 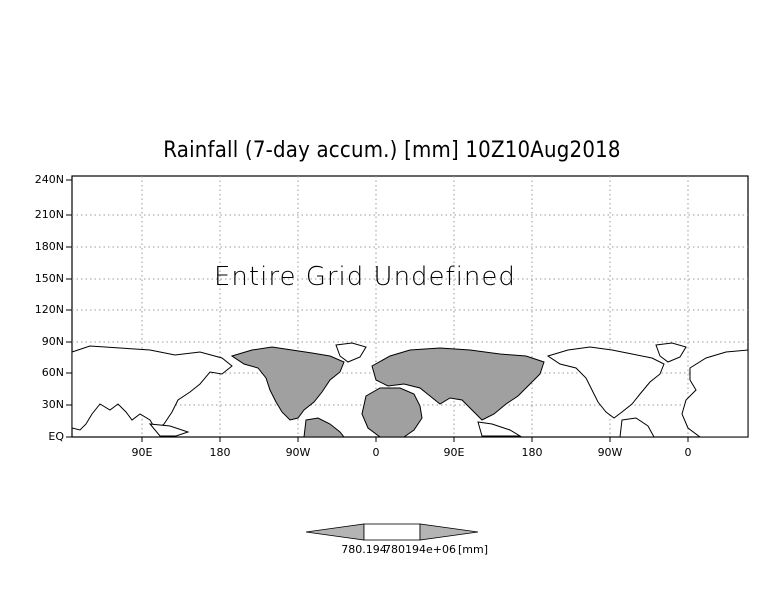 I want to click on colorbar: 780.194 780194e+06 [mm], so click(x=396, y=539).